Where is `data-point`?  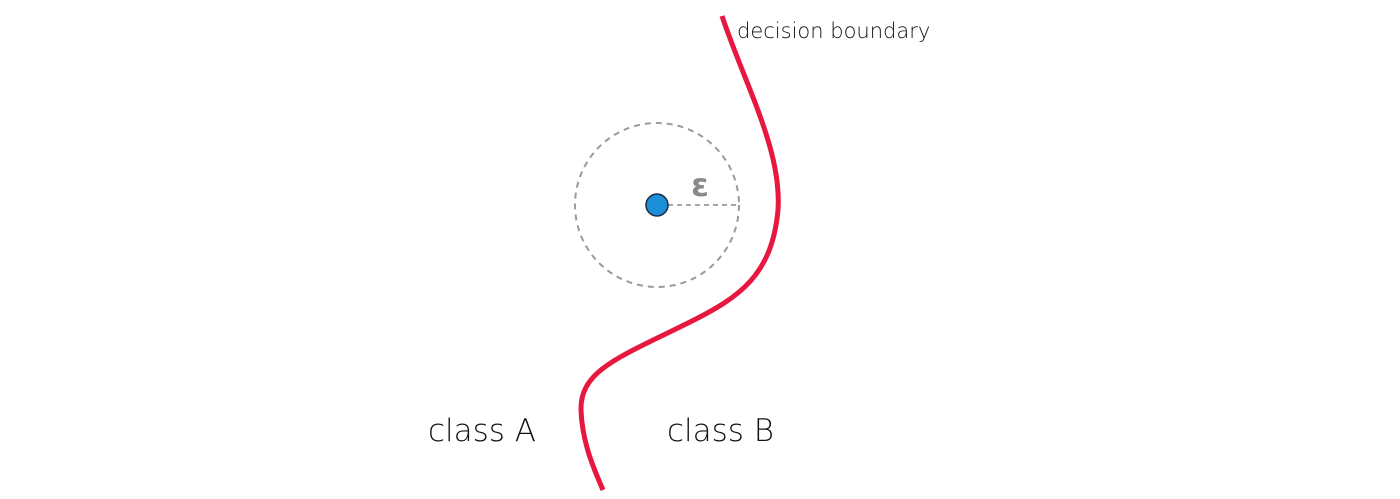 data-point is located at coordinates (657, 205).